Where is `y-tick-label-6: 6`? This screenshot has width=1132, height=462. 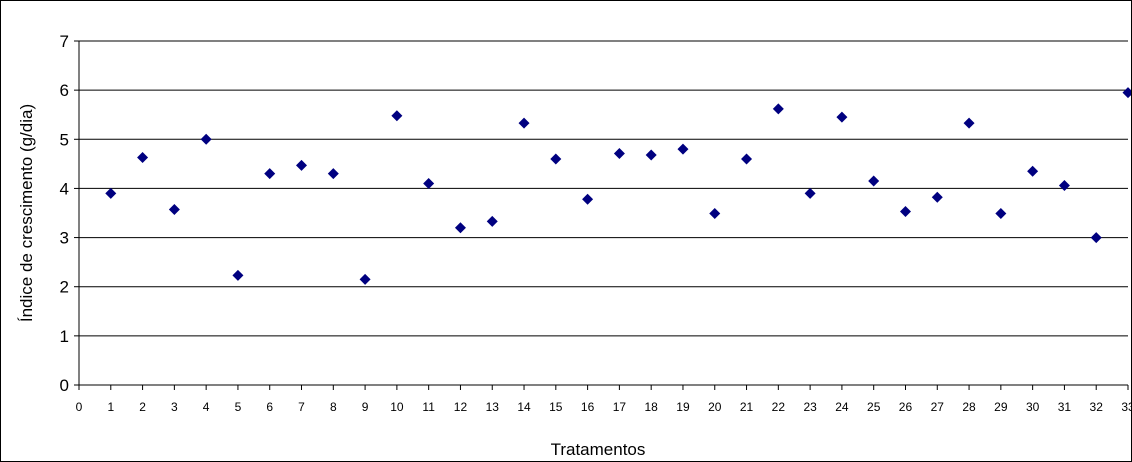 y-tick-label-6: 6 is located at coordinates (64, 90).